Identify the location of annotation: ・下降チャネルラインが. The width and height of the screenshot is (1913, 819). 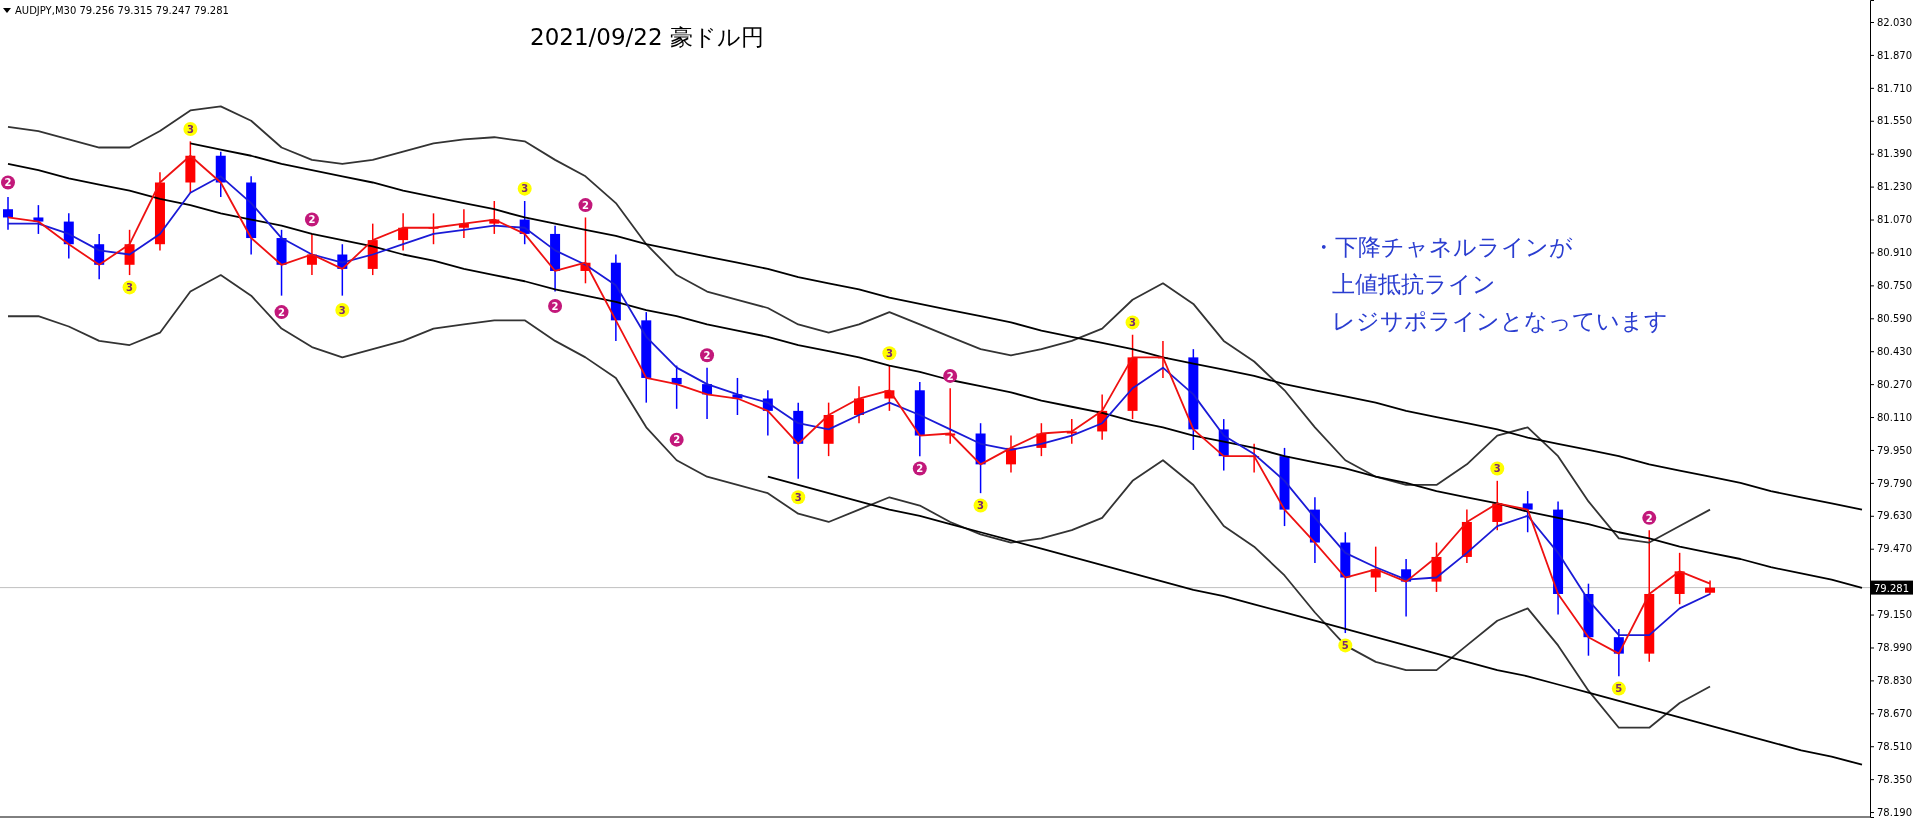
(1442, 247).